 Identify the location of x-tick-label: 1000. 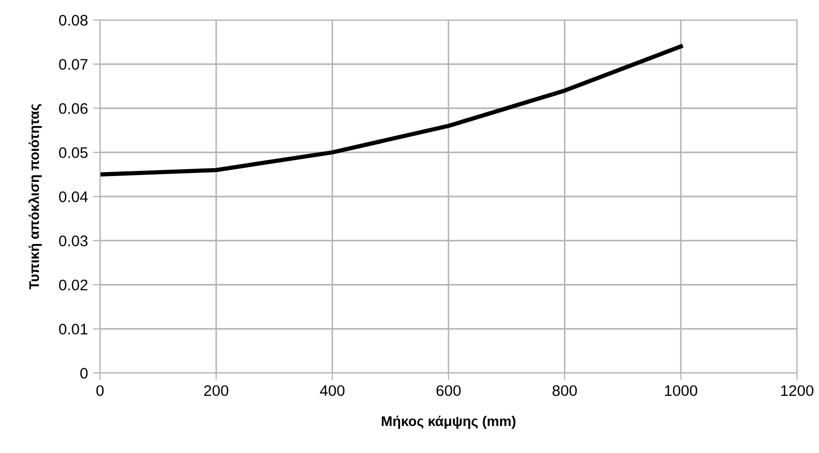
(681, 390).